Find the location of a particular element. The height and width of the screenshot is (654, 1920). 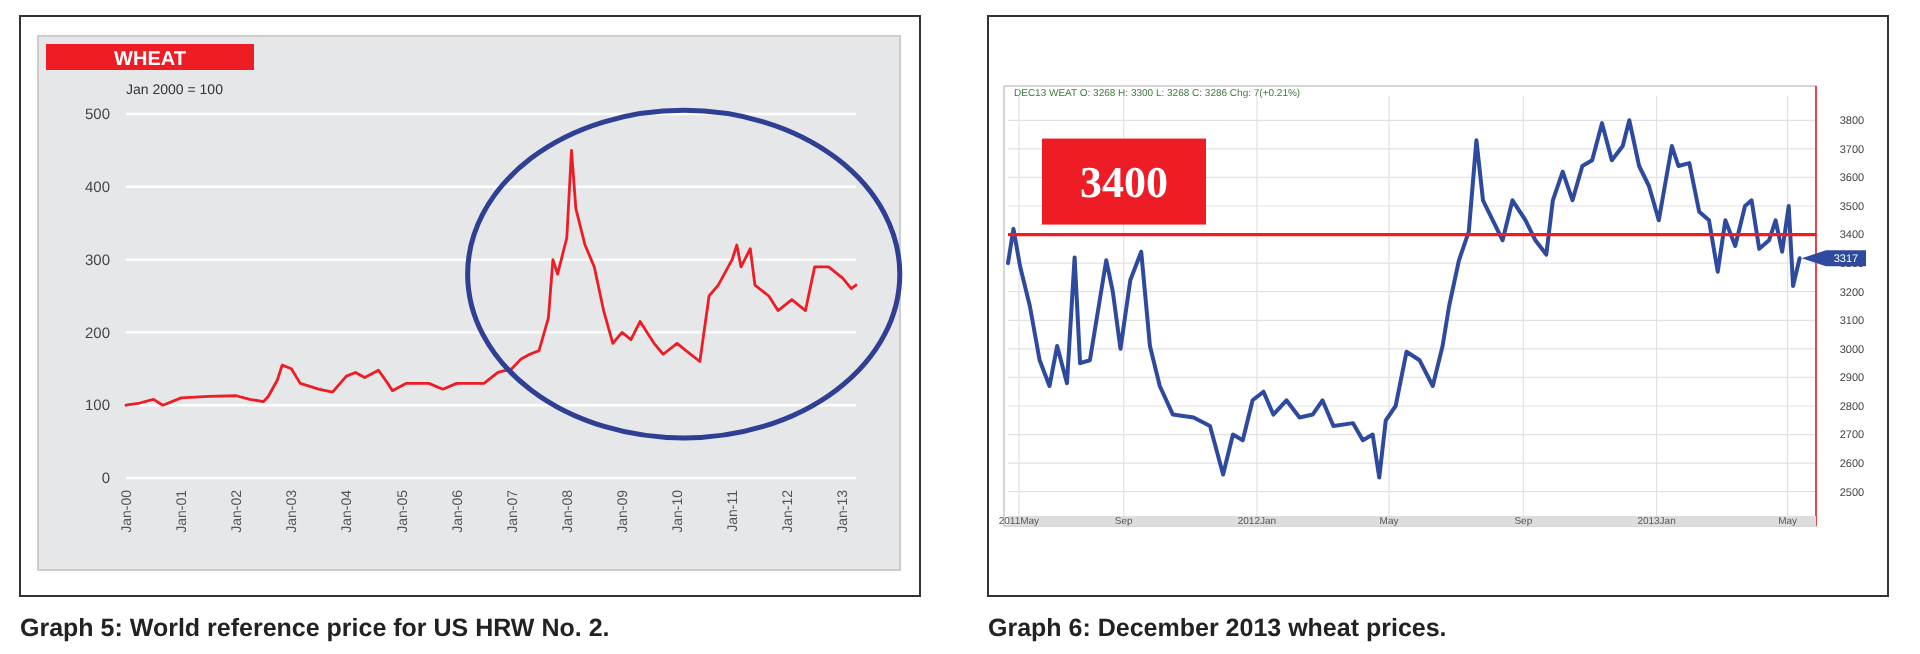

ref-line-label: 3400 is located at coordinates (1124, 181).